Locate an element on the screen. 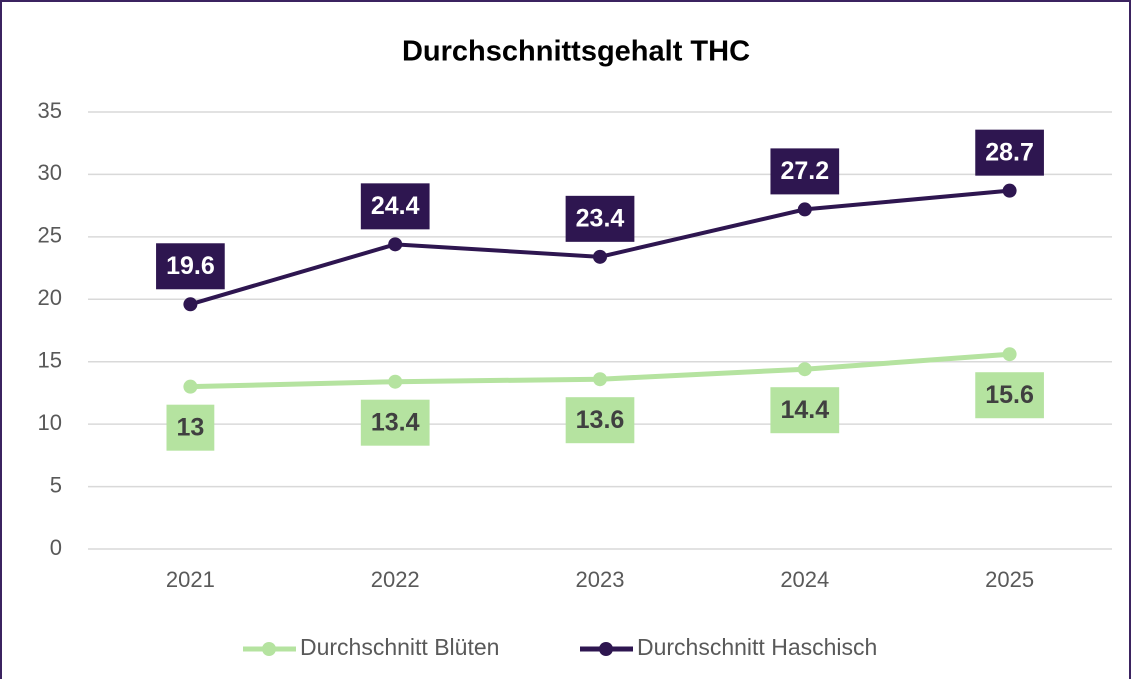 The height and width of the screenshot is (679, 1131). data-label: 15.6 is located at coordinates (1009, 395).